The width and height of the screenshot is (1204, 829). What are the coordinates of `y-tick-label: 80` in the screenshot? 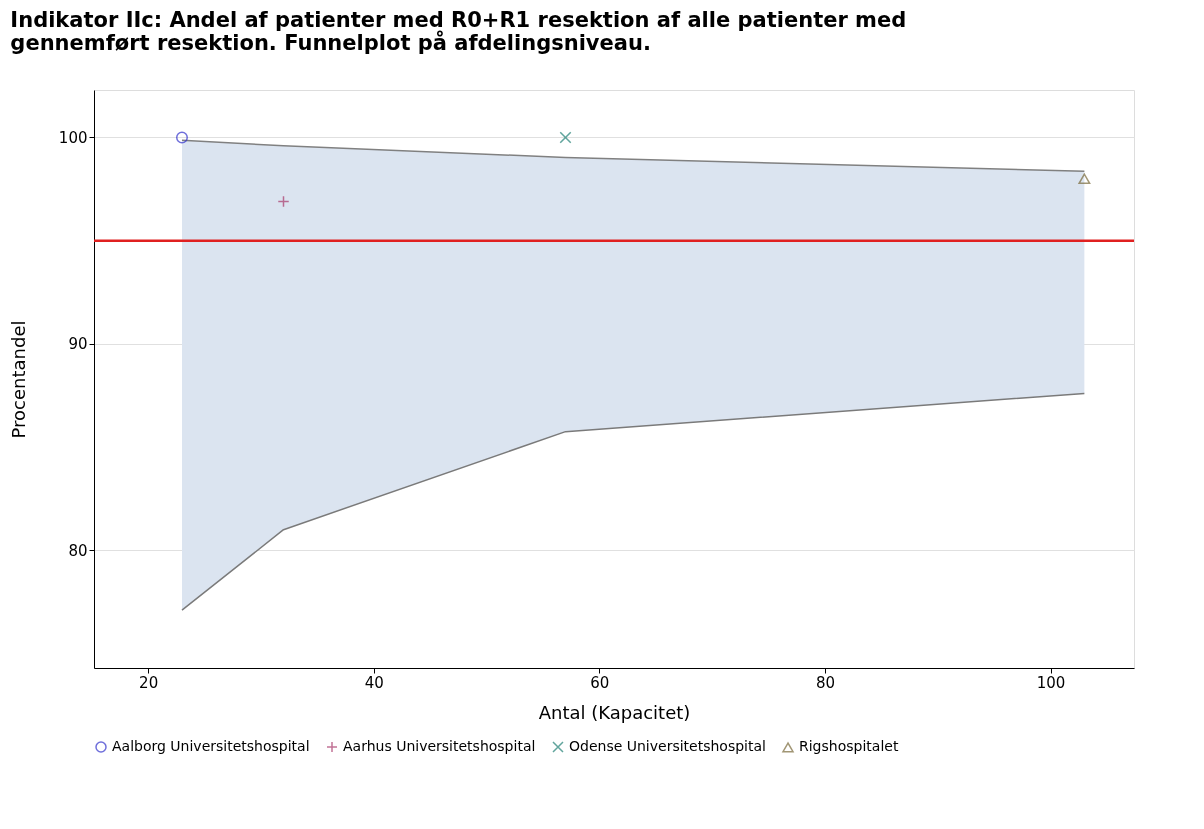 It's located at (78, 550).